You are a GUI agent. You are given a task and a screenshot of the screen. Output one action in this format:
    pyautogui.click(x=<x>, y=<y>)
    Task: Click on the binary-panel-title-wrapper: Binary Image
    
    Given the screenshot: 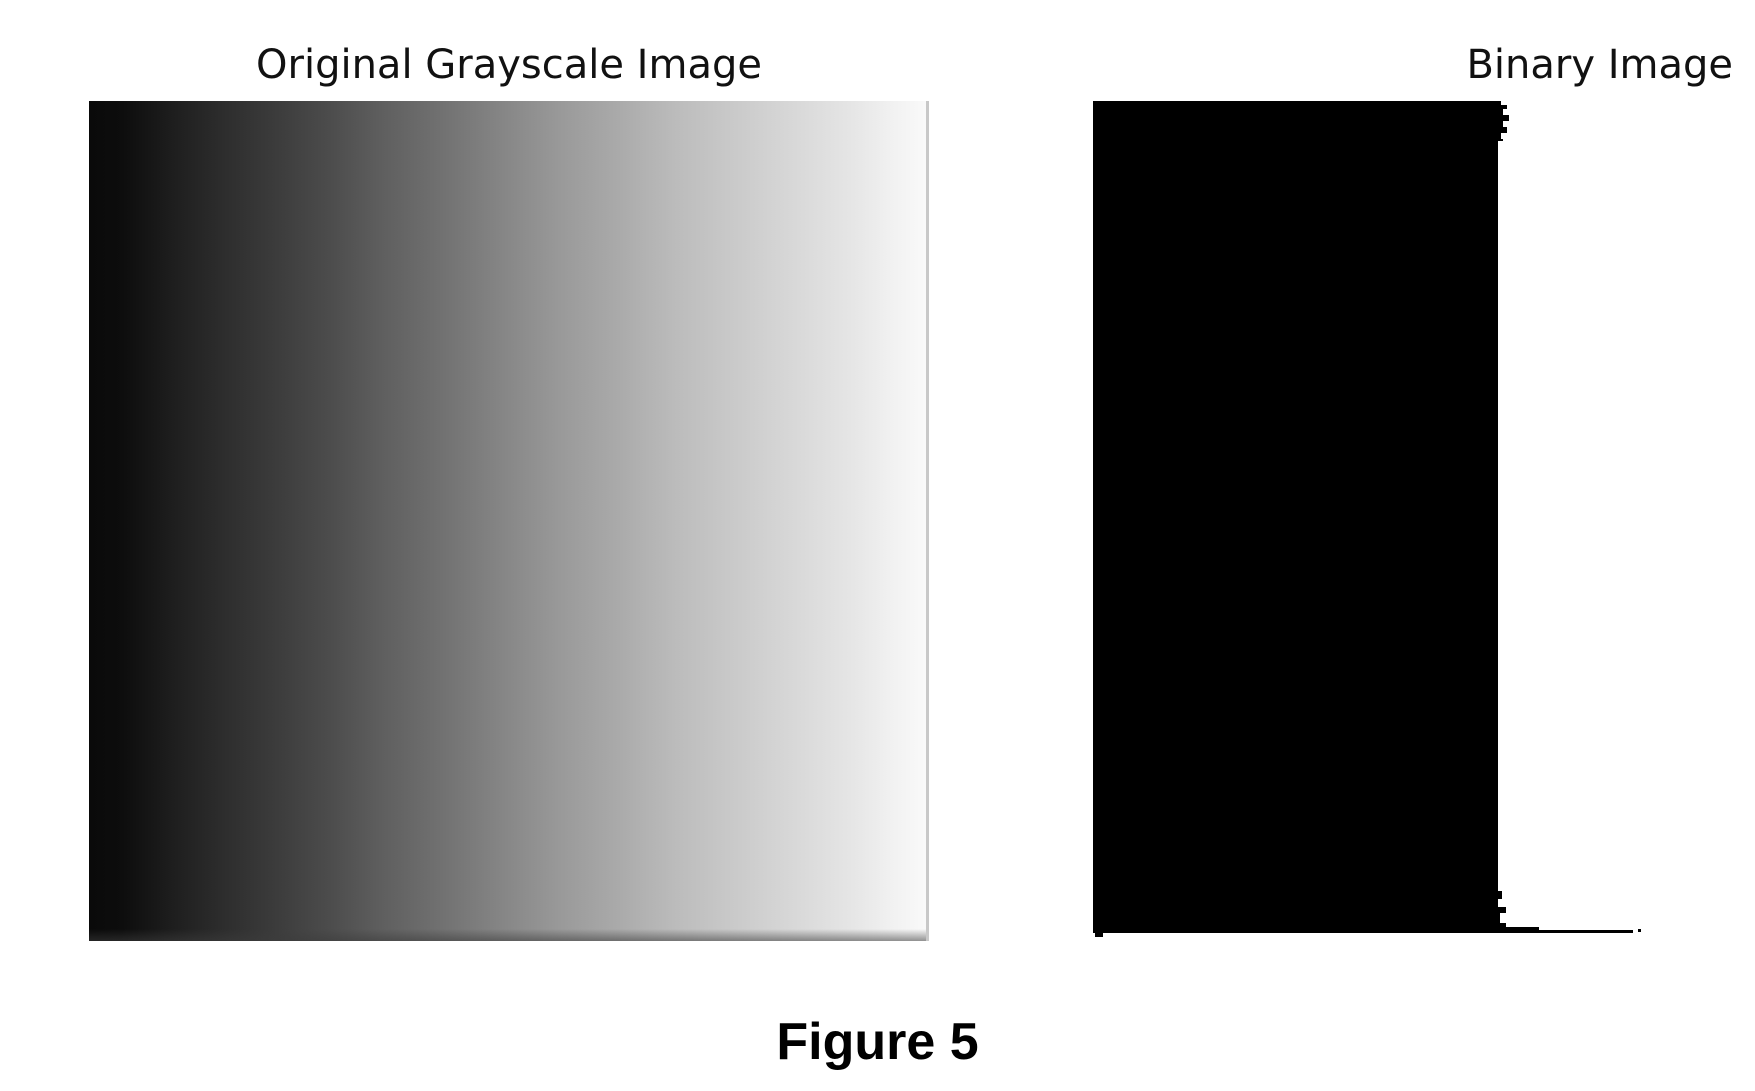 What is the action you would take?
    pyautogui.click(x=1424, y=65)
    